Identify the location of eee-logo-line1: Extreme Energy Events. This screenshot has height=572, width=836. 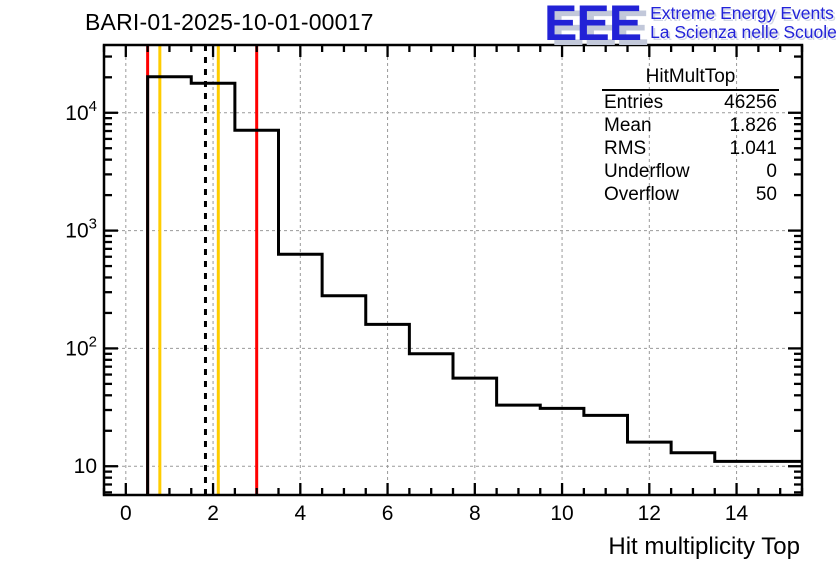
(742, 13).